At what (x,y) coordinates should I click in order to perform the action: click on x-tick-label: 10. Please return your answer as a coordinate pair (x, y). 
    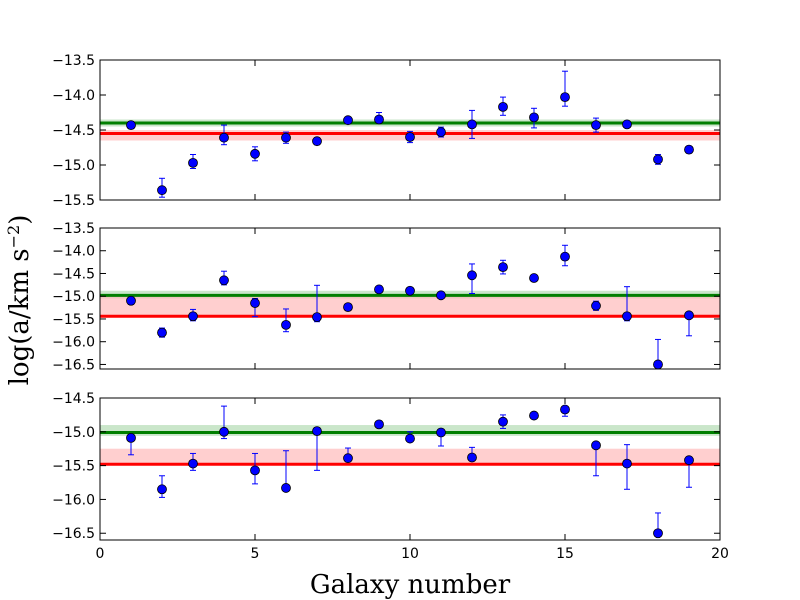
    Looking at the image, I should click on (410, 554).